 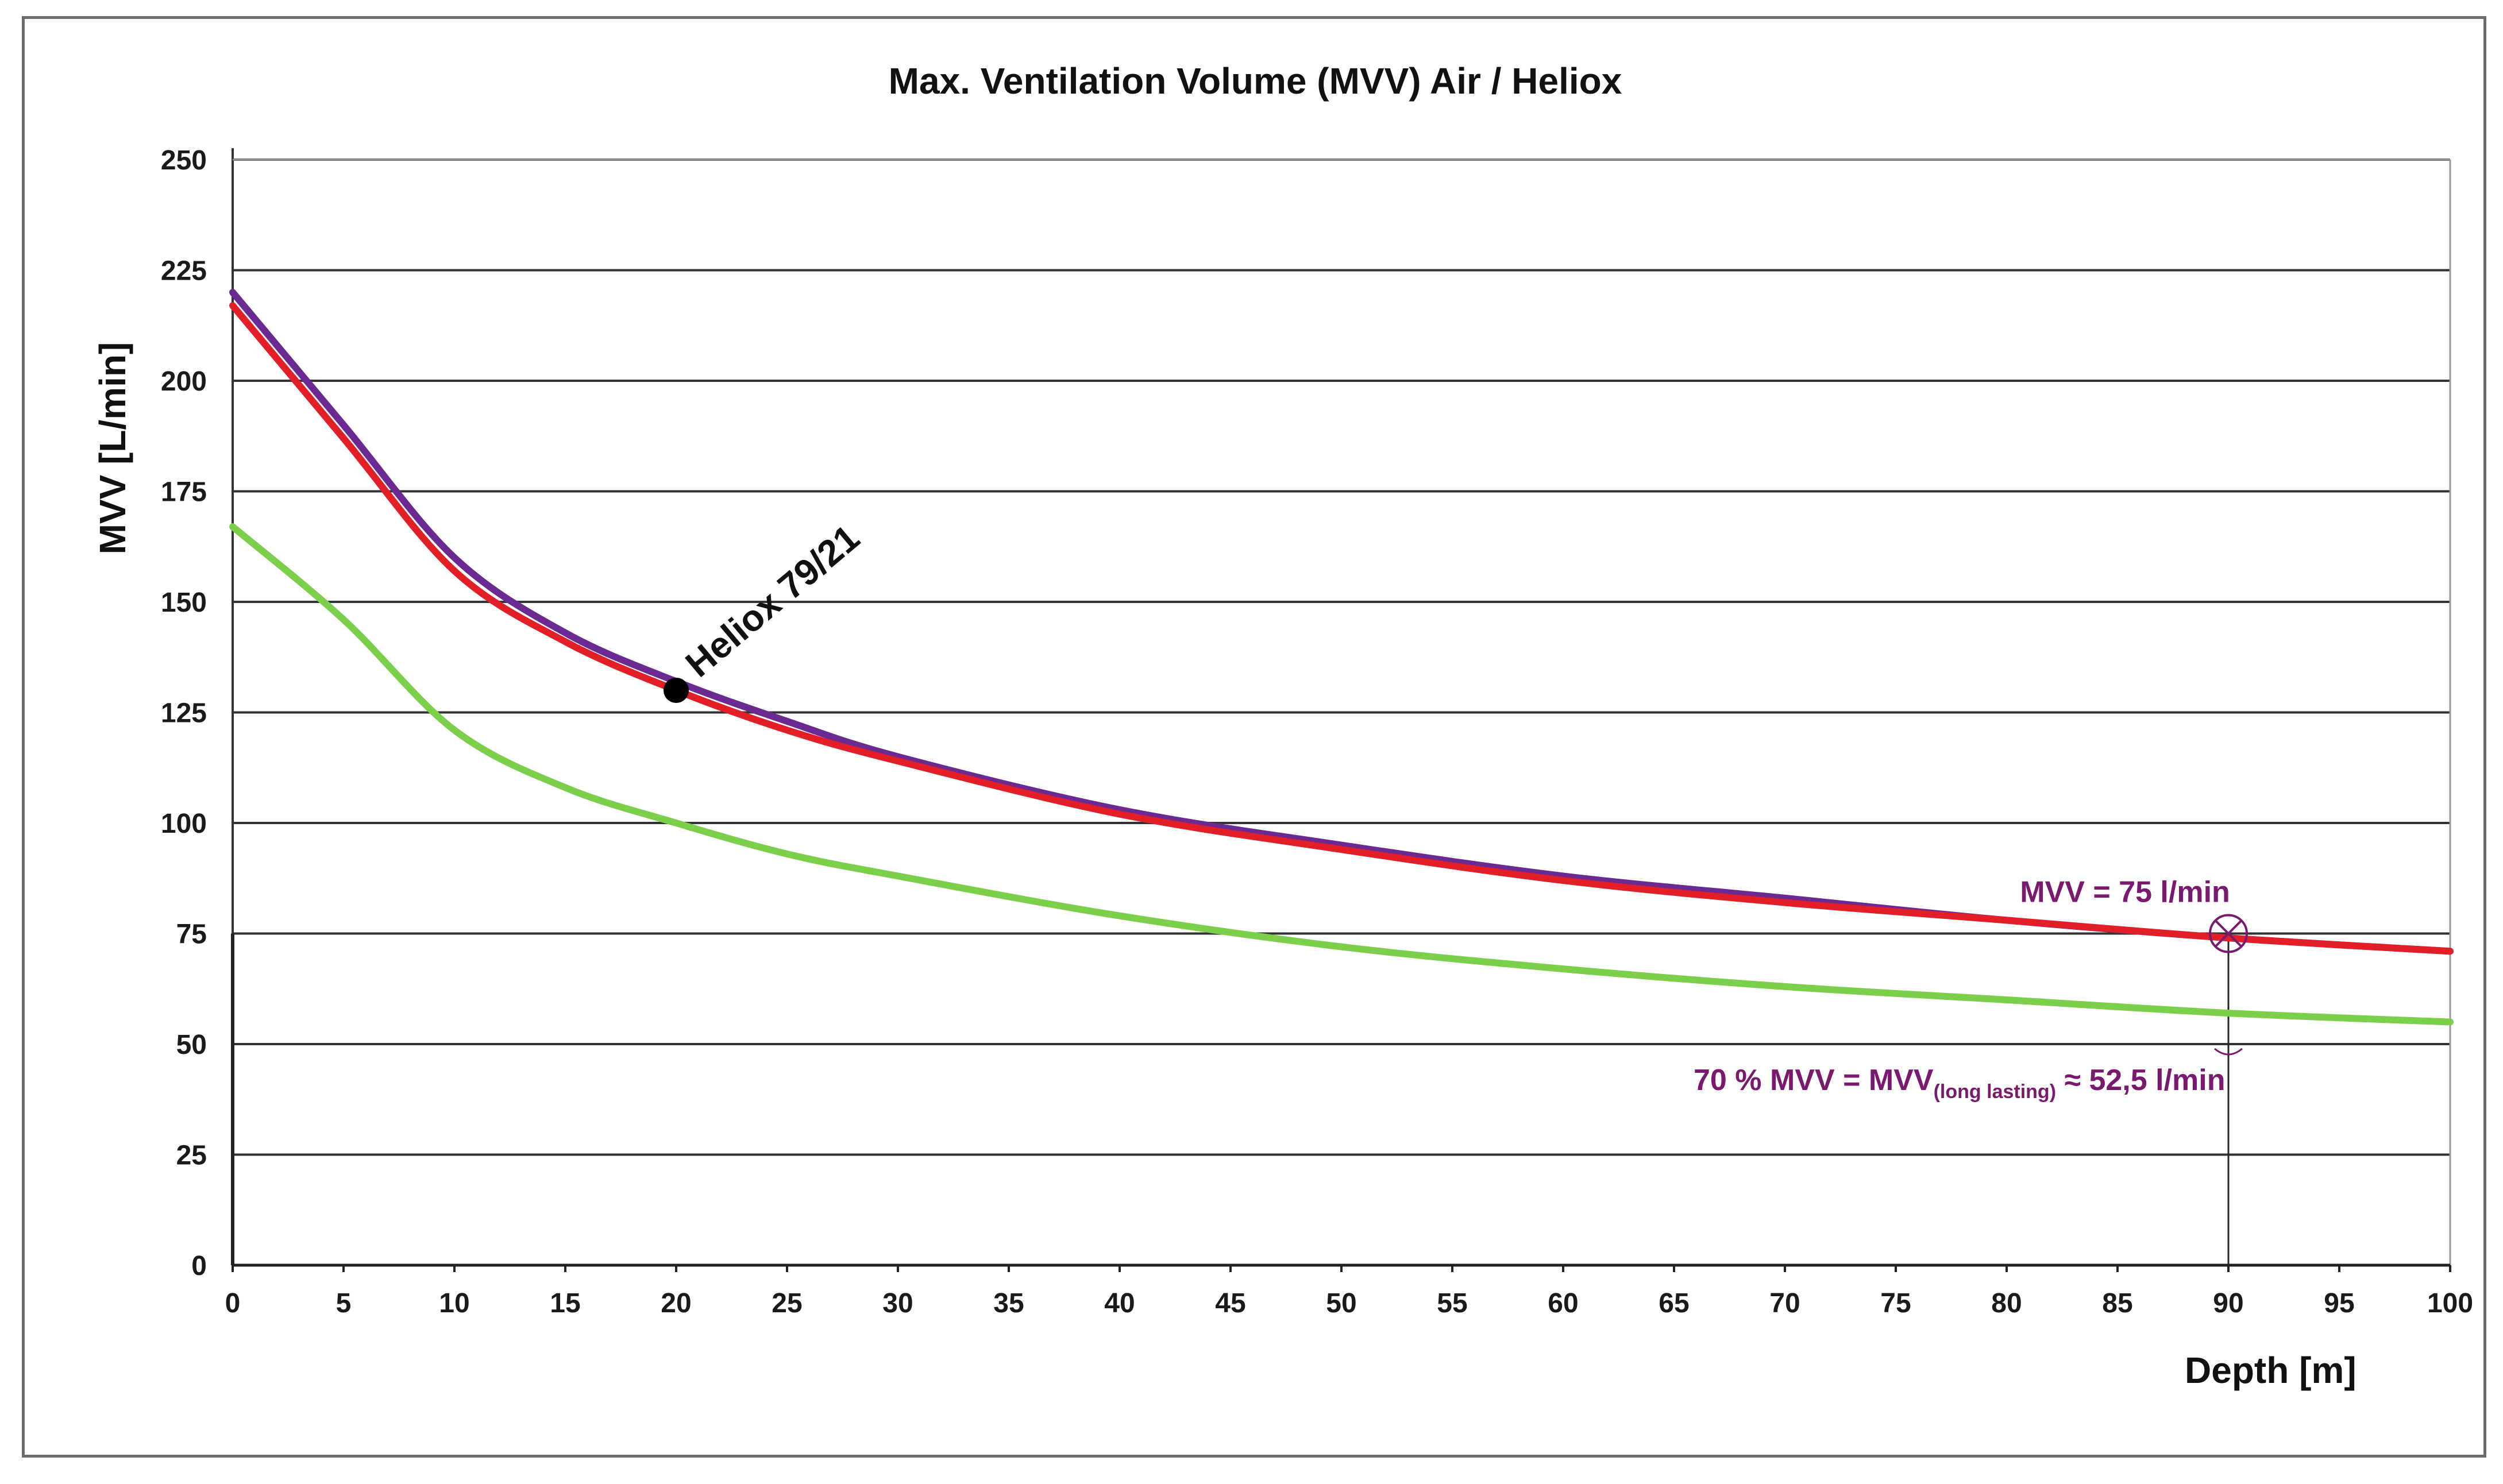 I want to click on x-tick-label-15: 15, so click(x=565, y=1303).